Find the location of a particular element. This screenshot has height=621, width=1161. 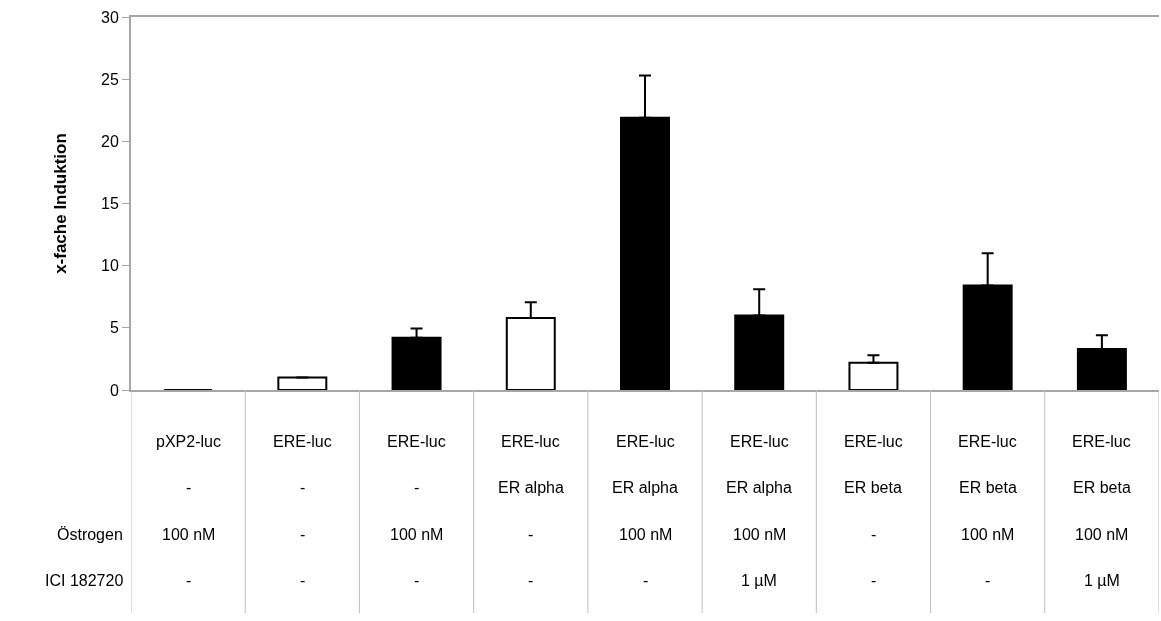

category-label: ERE-luc ER beta 100 nM 1 µM is located at coordinates (1101, 511).